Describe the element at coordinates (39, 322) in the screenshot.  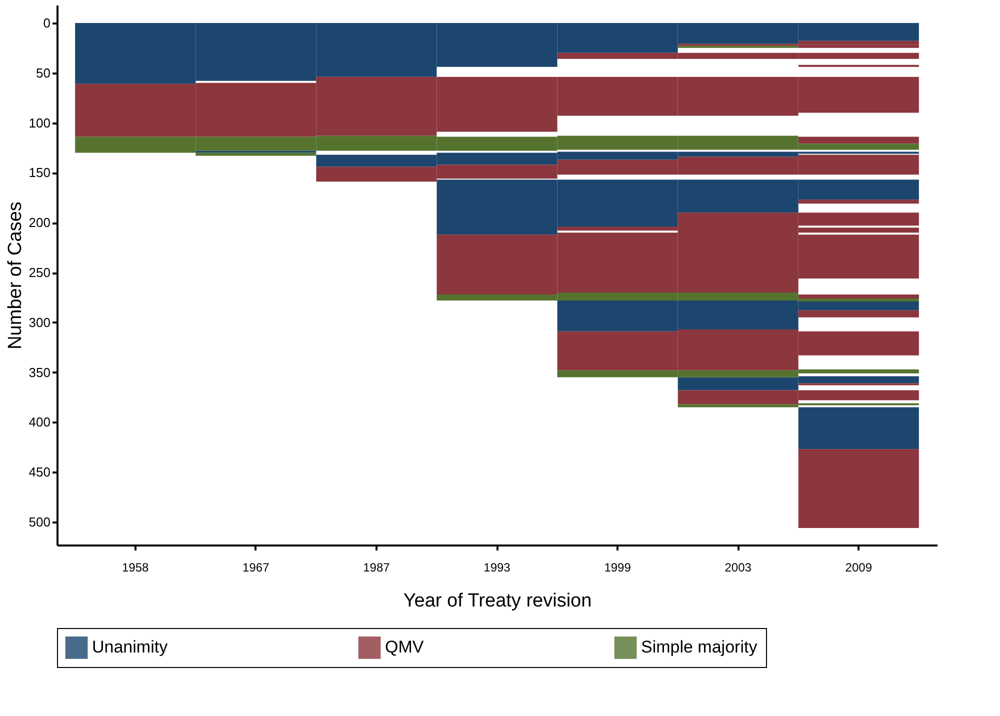
I see `y-tick-label: 300` at that location.